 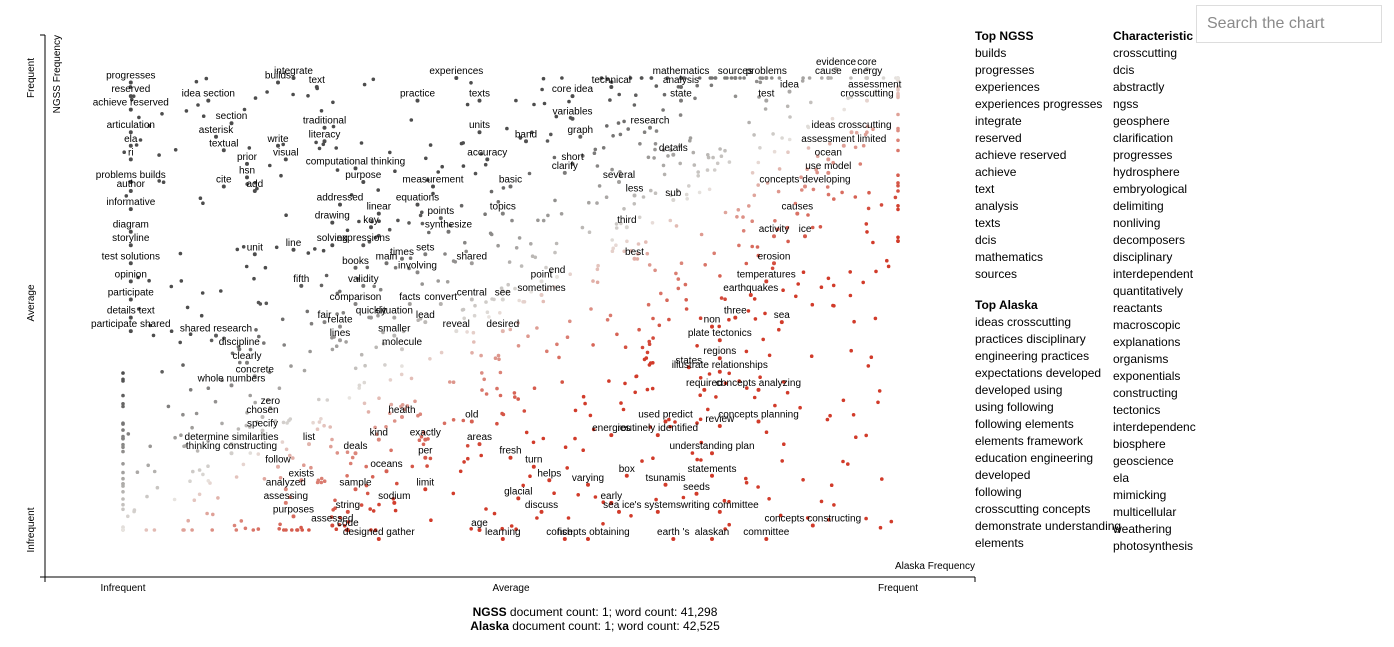 What do you see at coordinates (627, 469) in the screenshot?
I see `term-label: box` at bounding box center [627, 469].